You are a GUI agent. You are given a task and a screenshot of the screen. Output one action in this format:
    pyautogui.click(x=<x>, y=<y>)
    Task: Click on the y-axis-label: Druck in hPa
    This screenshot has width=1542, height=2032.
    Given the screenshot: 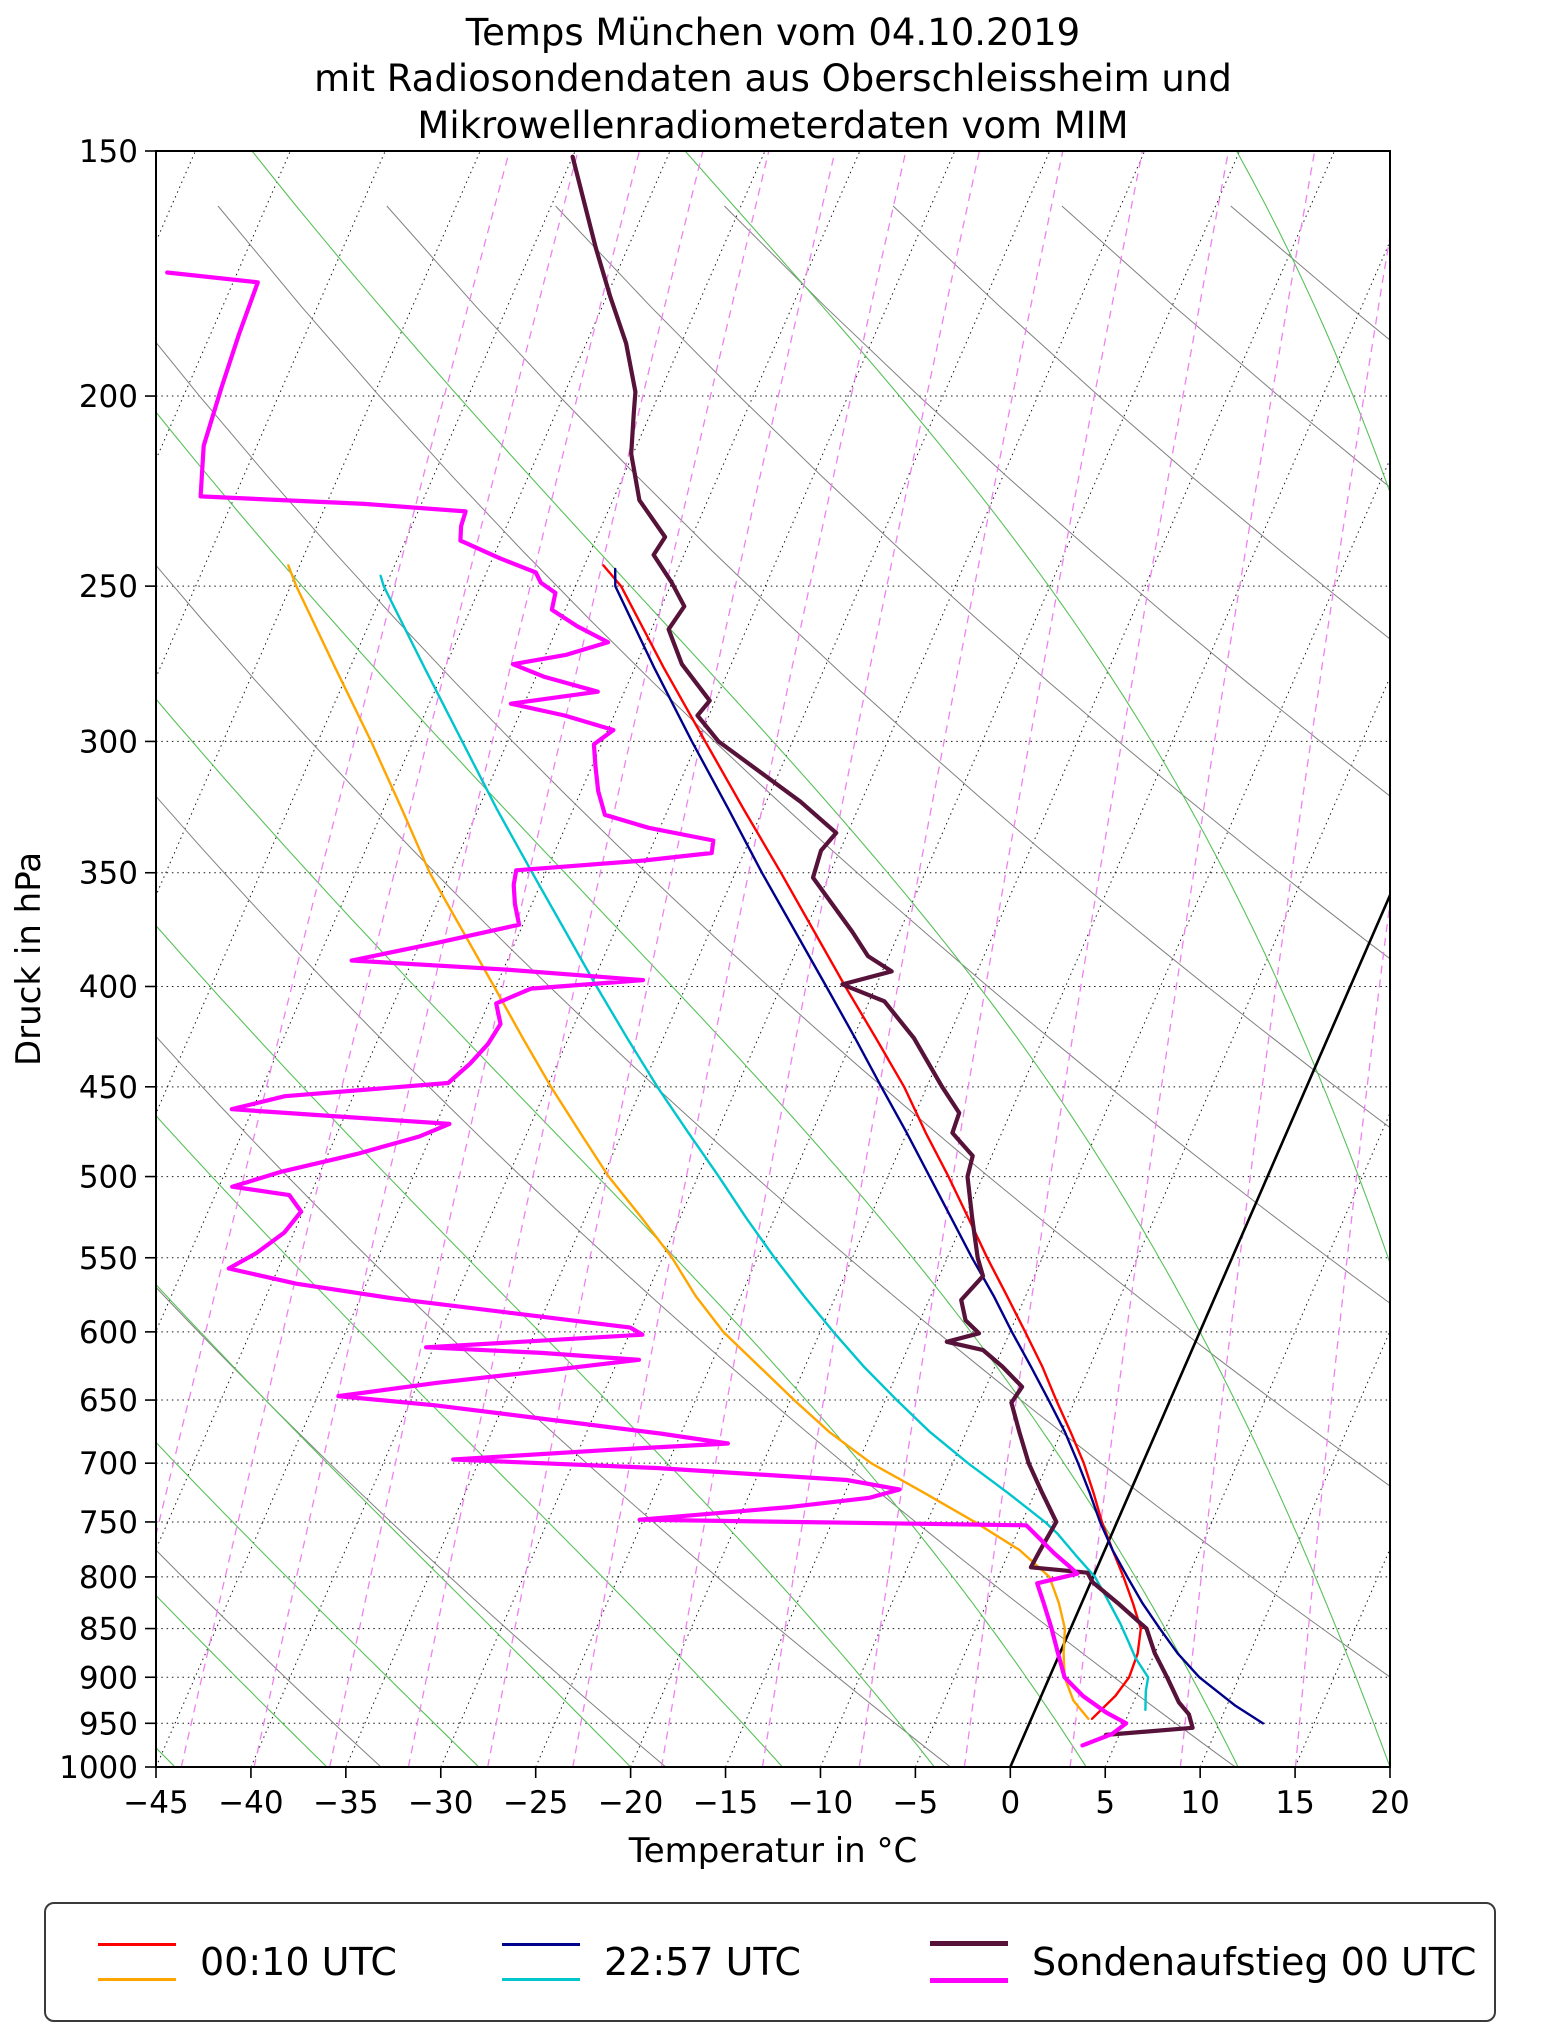 What is the action you would take?
    pyautogui.click(x=29, y=959)
    